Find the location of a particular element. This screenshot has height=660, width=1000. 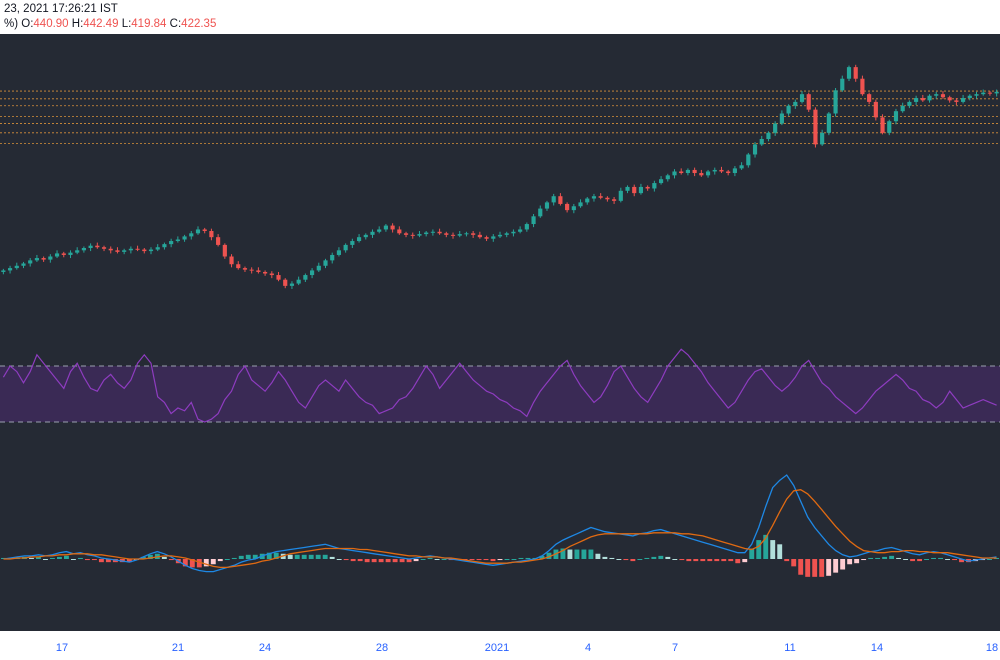

x-tick-label: 2021 is located at coordinates (497, 648).